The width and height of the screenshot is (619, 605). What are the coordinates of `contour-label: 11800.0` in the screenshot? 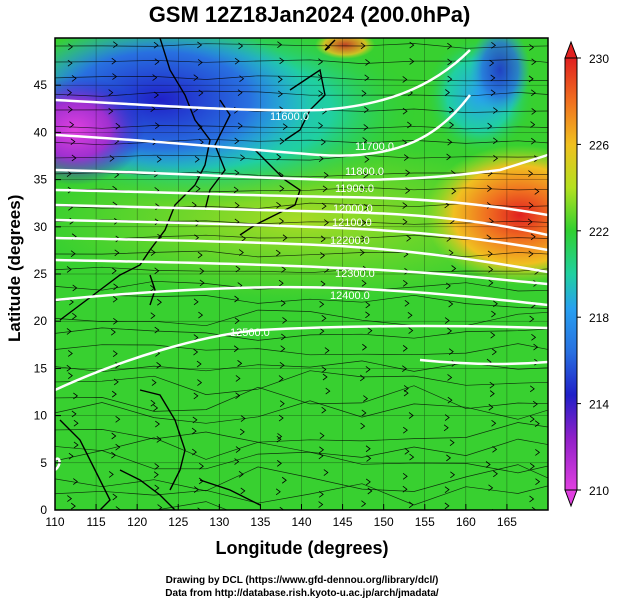 It's located at (364, 172).